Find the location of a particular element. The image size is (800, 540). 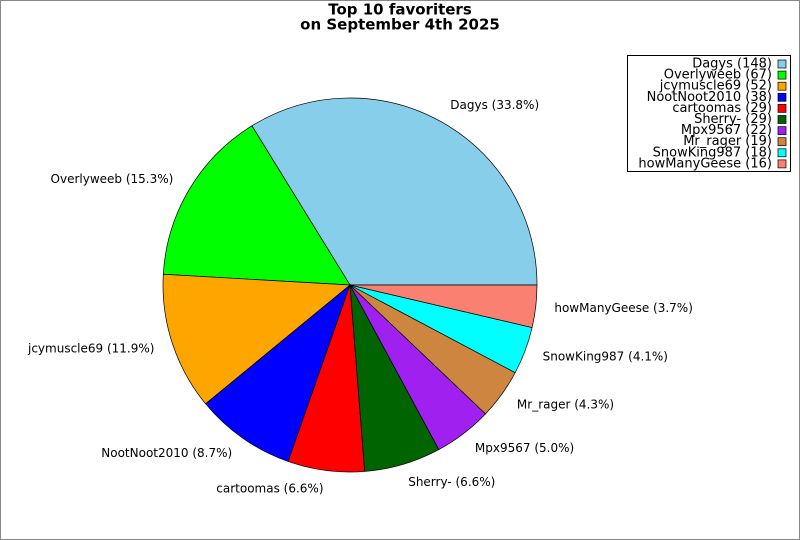

slice-label: NootNoot2010 (8.7%) is located at coordinates (166, 453).